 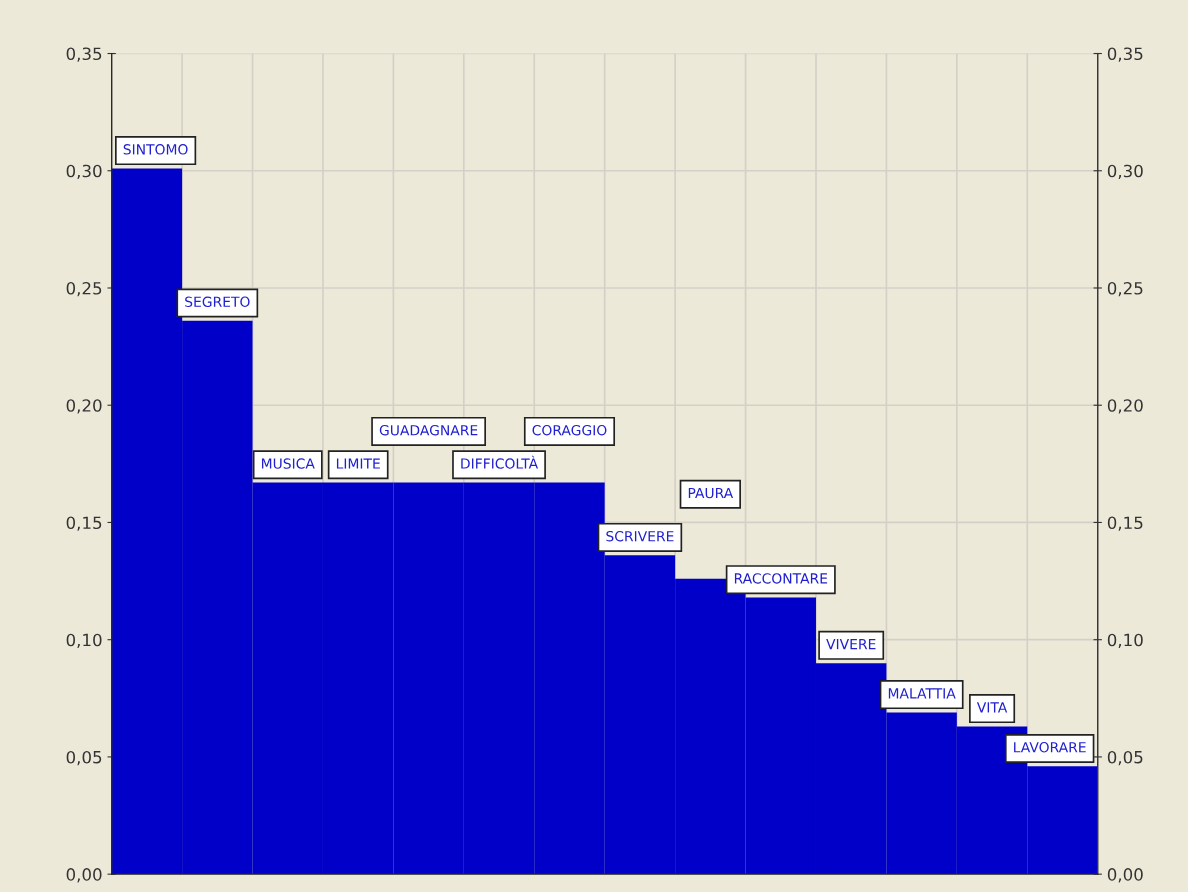 What do you see at coordinates (500, 462) in the screenshot?
I see `x-tick-label: DIFFICOLTÀ` at bounding box center [500, 462].